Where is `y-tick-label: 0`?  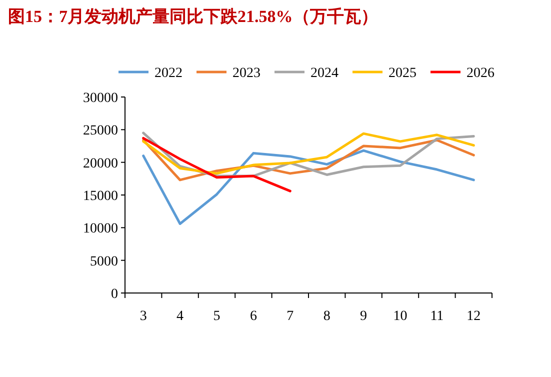
y-tick-label: 0 is located at coordinates (114, 294).